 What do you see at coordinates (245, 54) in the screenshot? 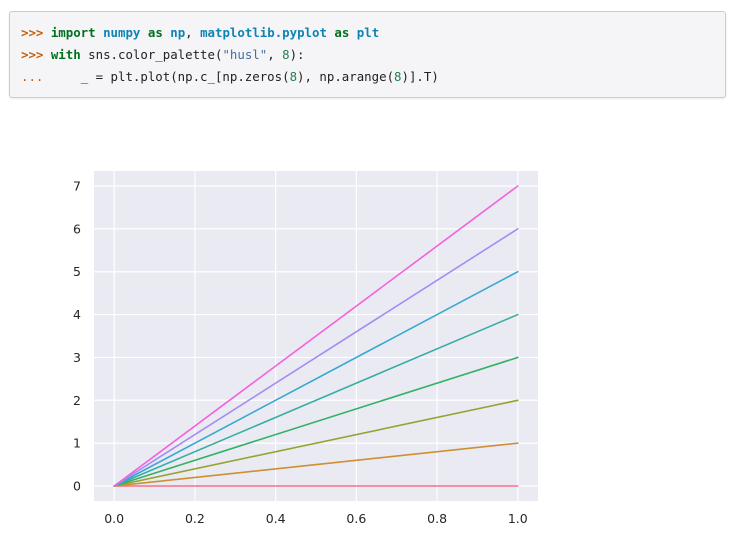
I see `code-token: "husl"` at bounding box center [245, 54].